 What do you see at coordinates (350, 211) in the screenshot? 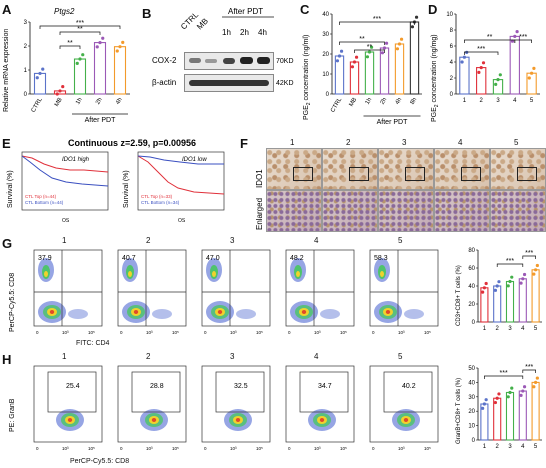
I see `ihc-enlarged-image` at bounding box center [350, 211].